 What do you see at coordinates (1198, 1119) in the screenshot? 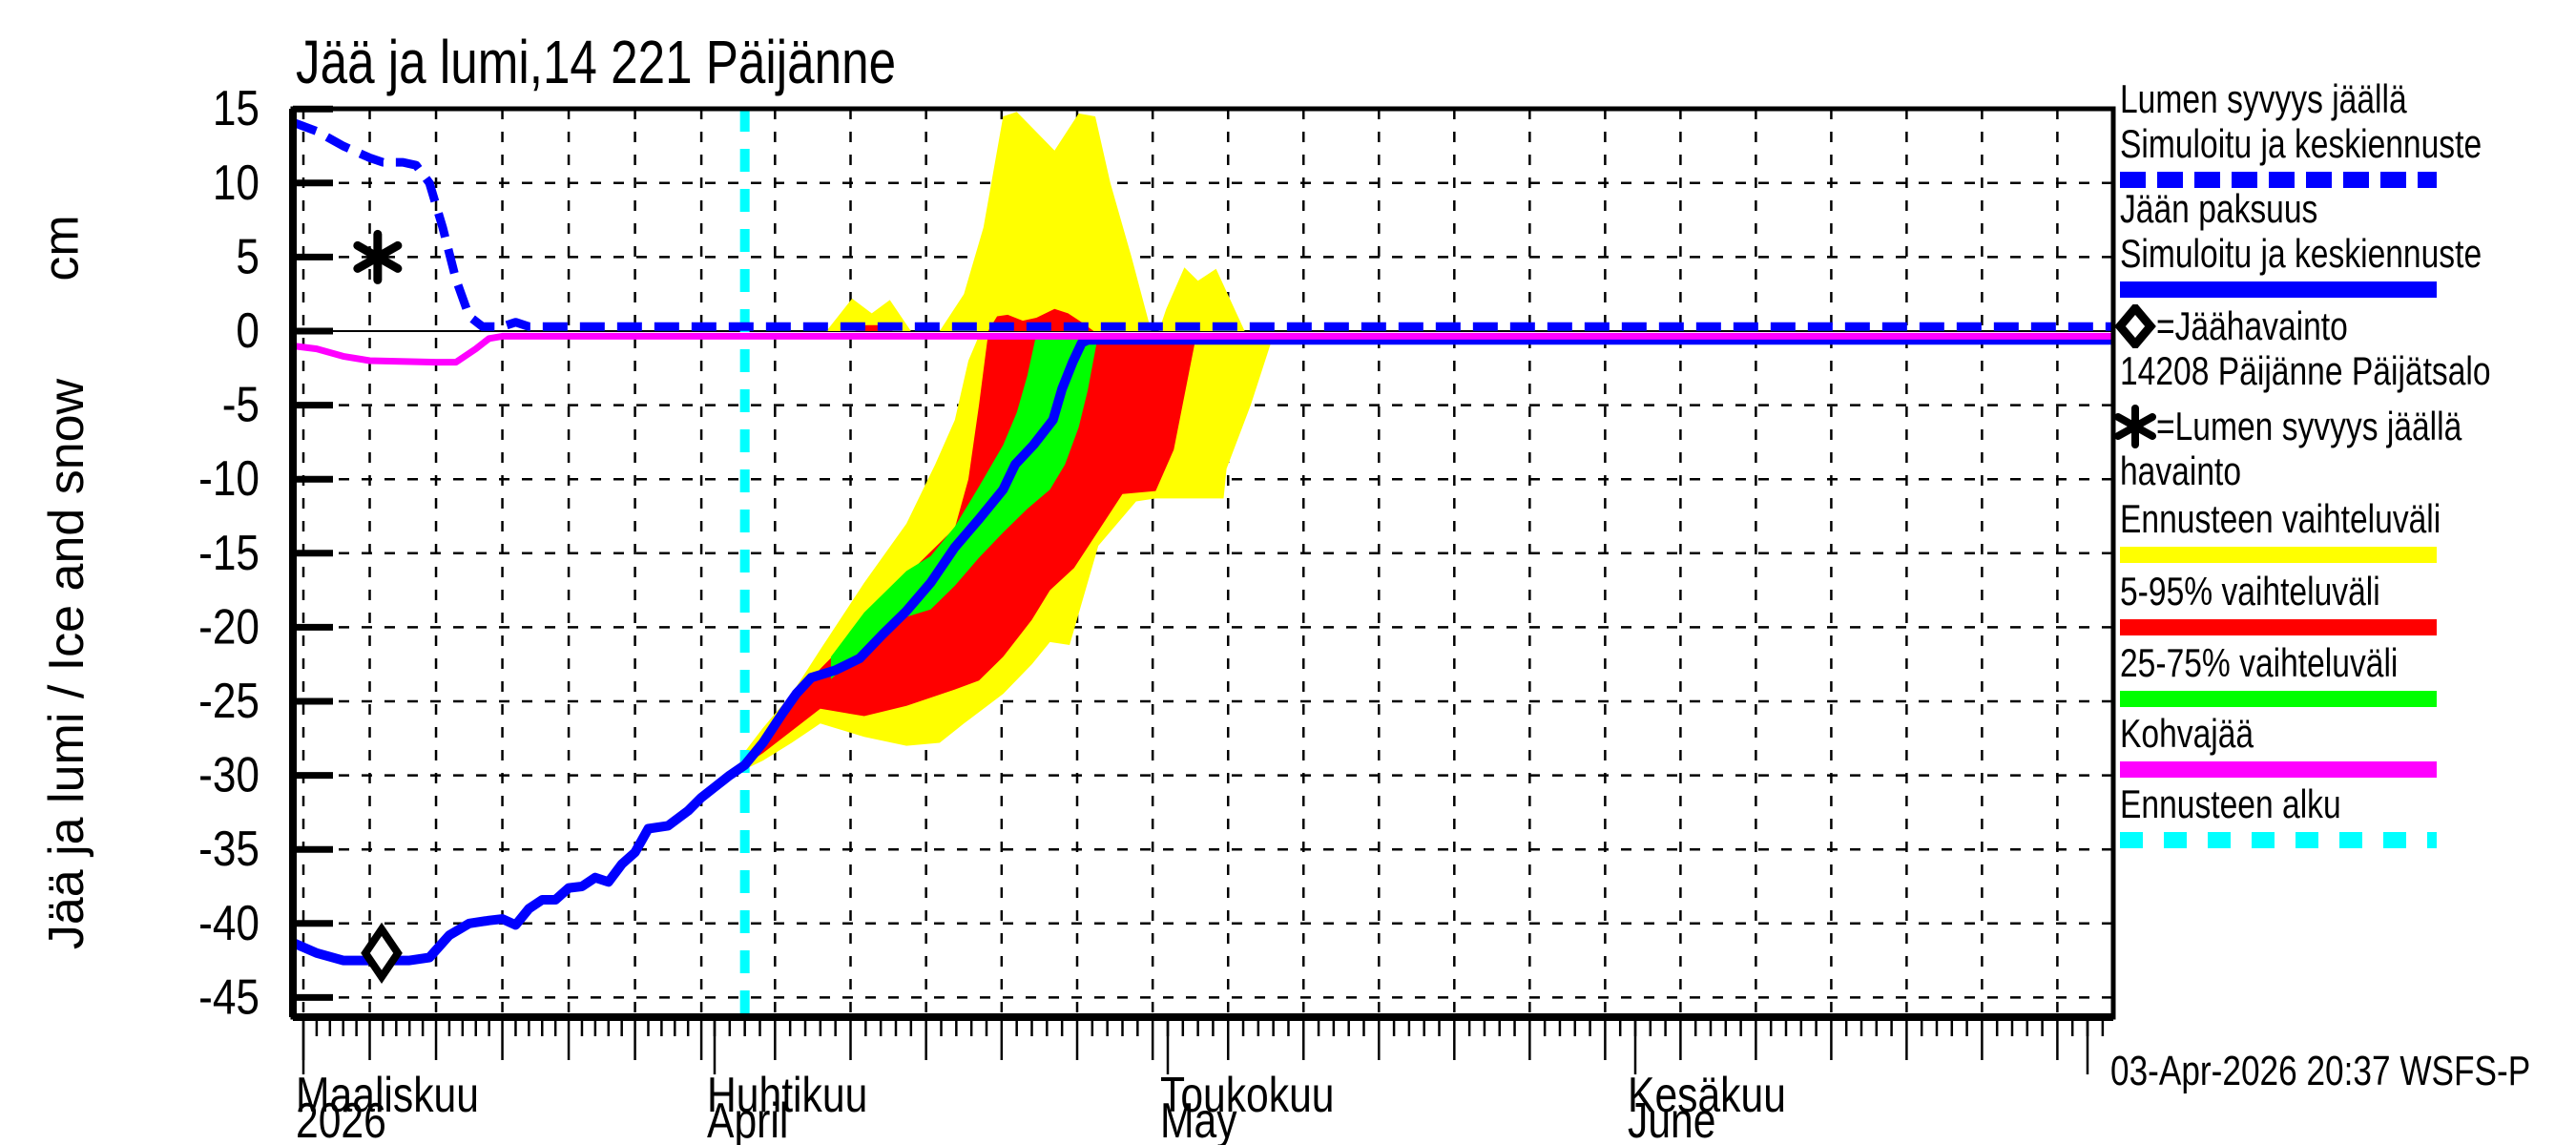
I see `month-label-en: May` at bounding box center [1198, 1119].